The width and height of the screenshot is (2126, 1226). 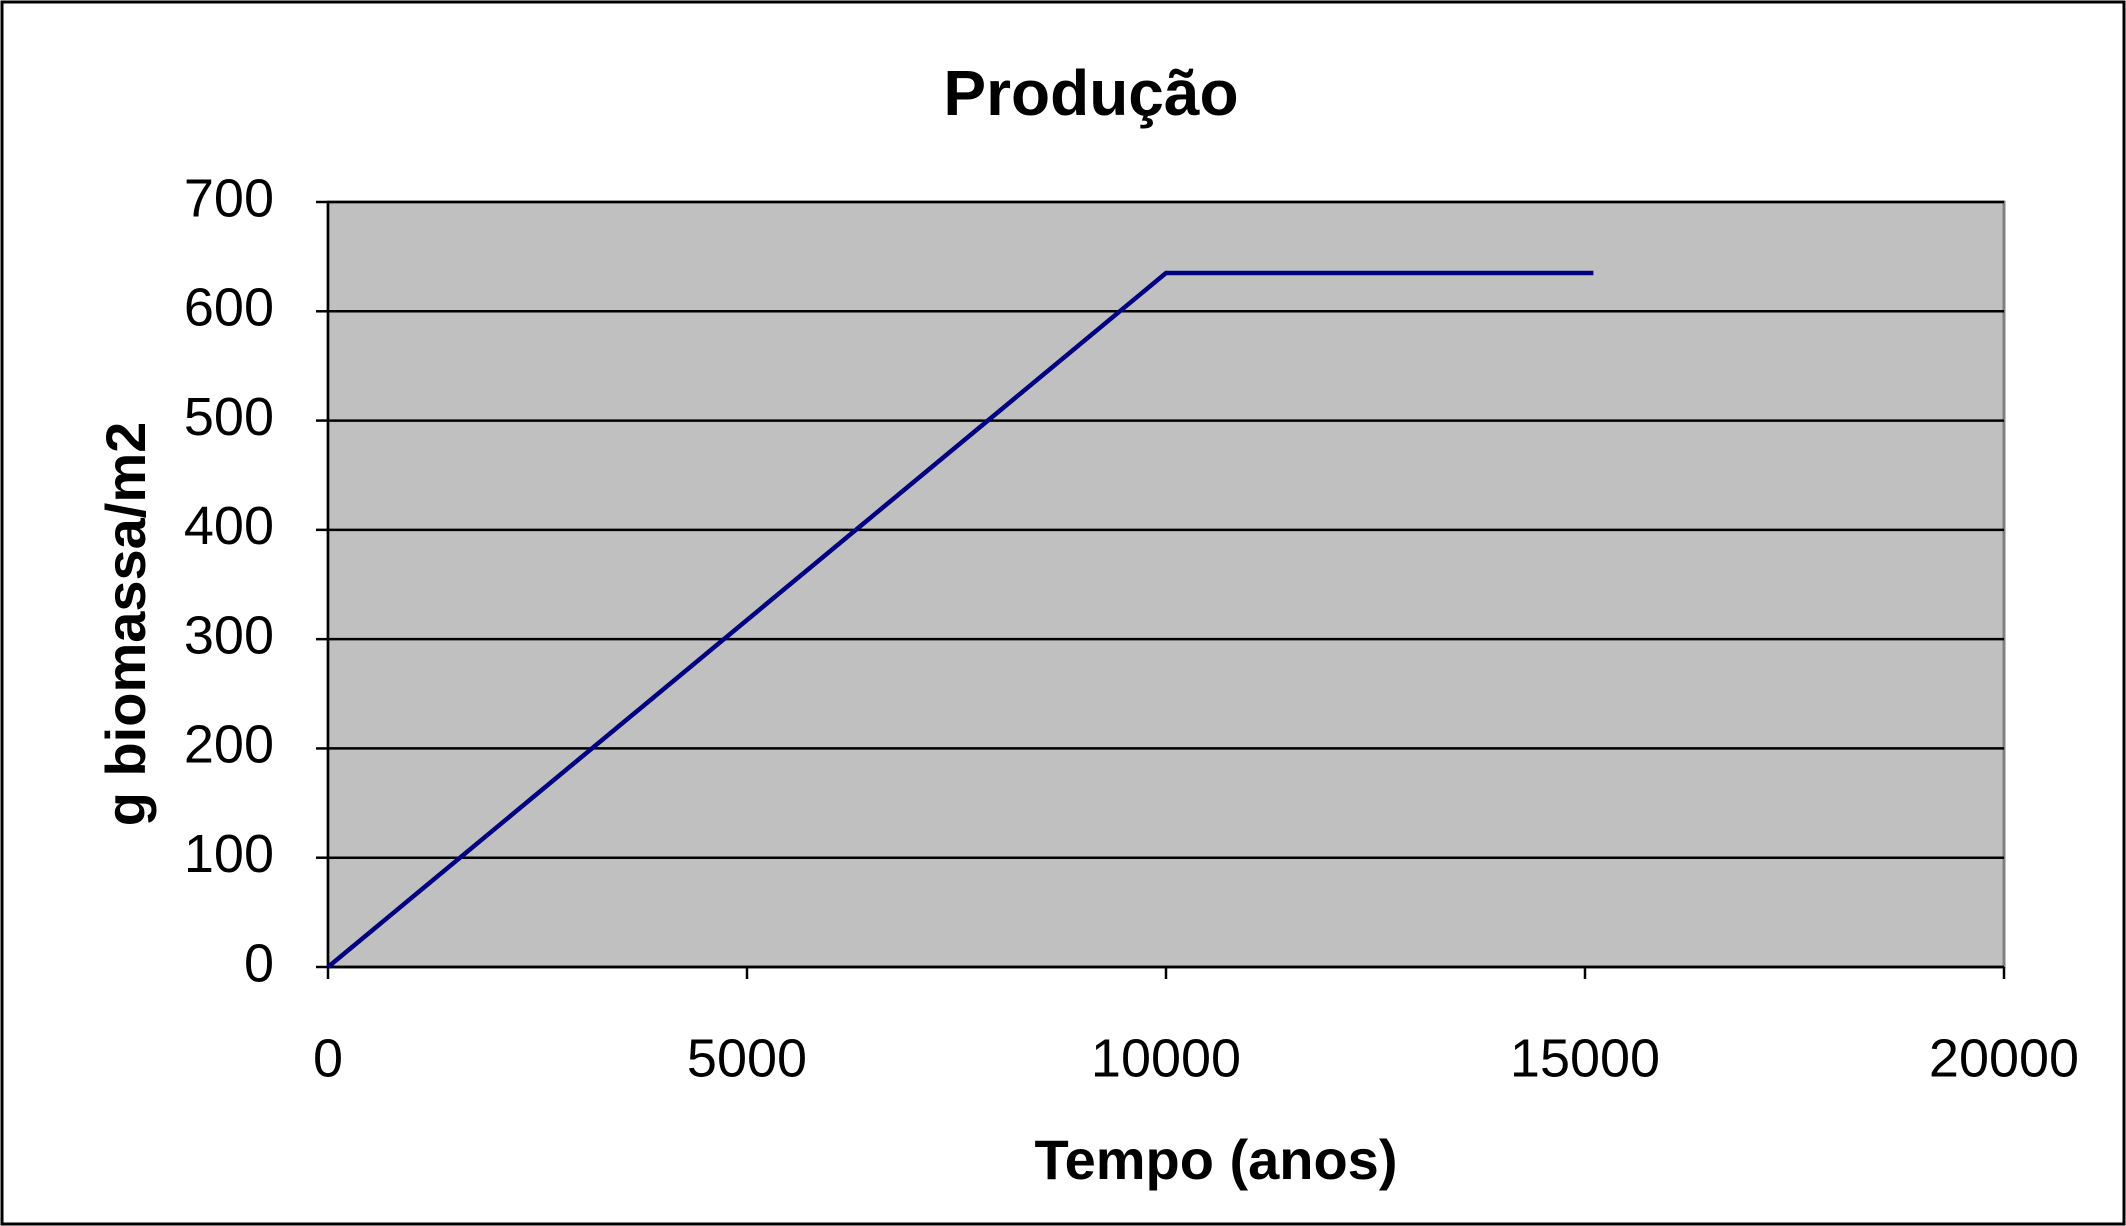 What do you see at coordinates (1216, 1159) in the screenshot?
I see `x-axis-label: Tempo (anos)` at bounding box center [1216, 1159].